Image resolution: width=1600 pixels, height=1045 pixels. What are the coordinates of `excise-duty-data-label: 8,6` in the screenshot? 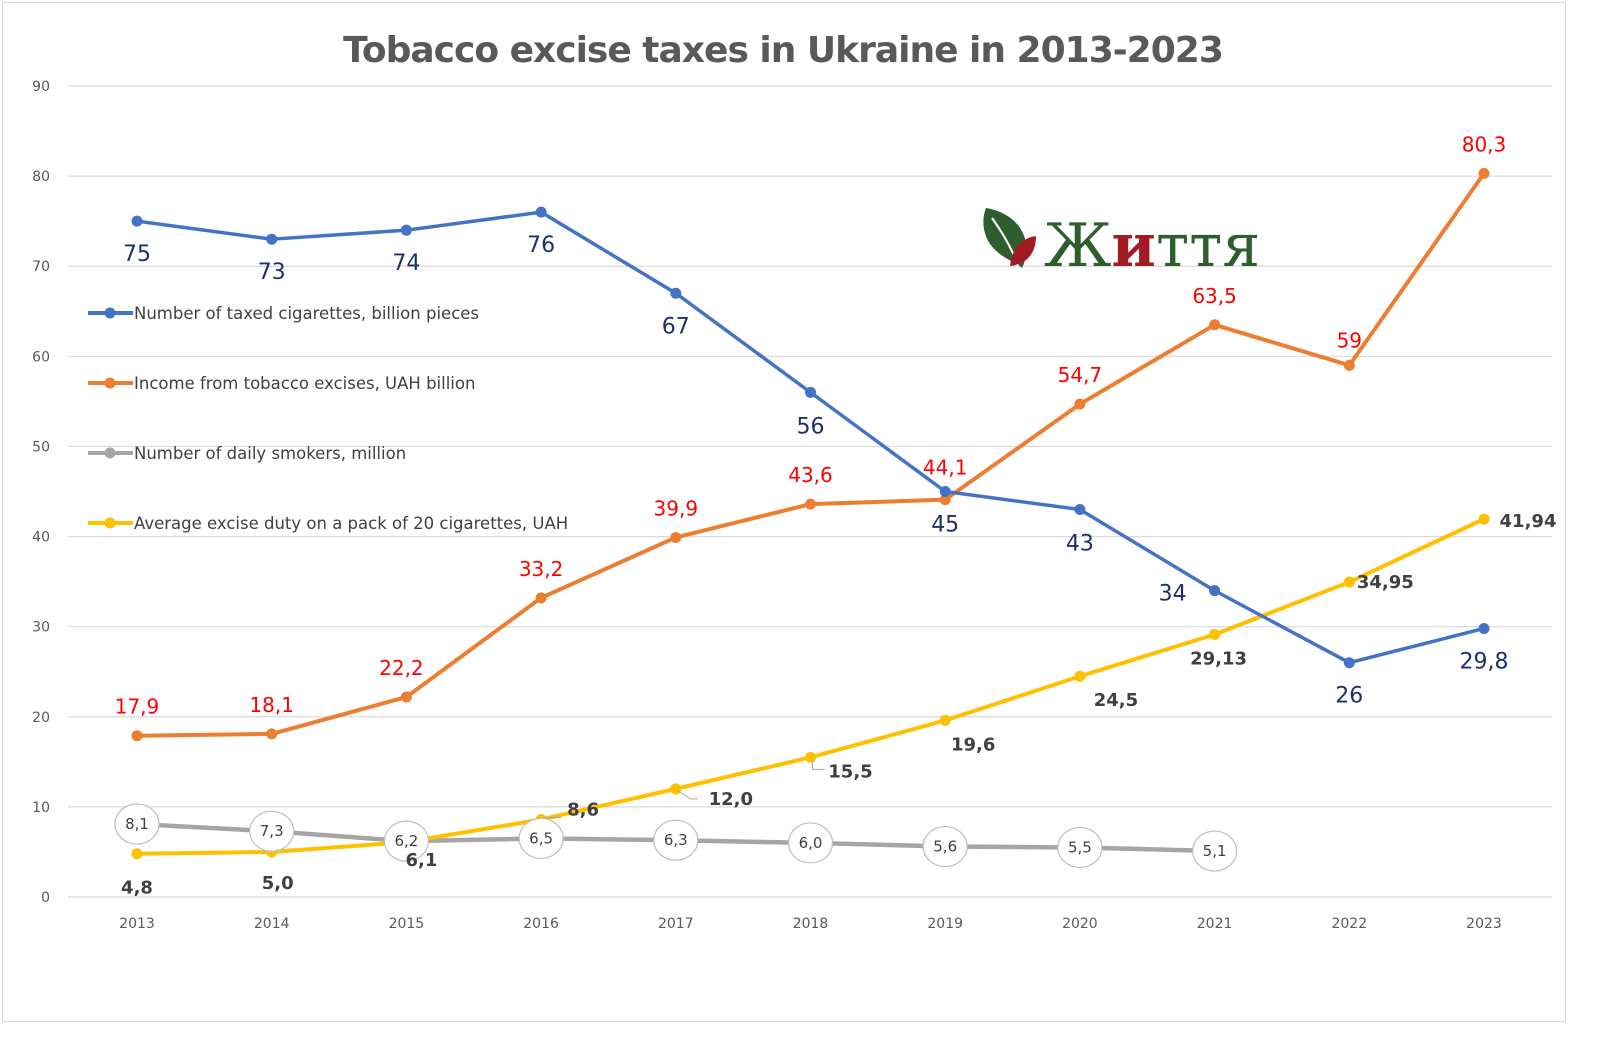 It's located at (583, 810).